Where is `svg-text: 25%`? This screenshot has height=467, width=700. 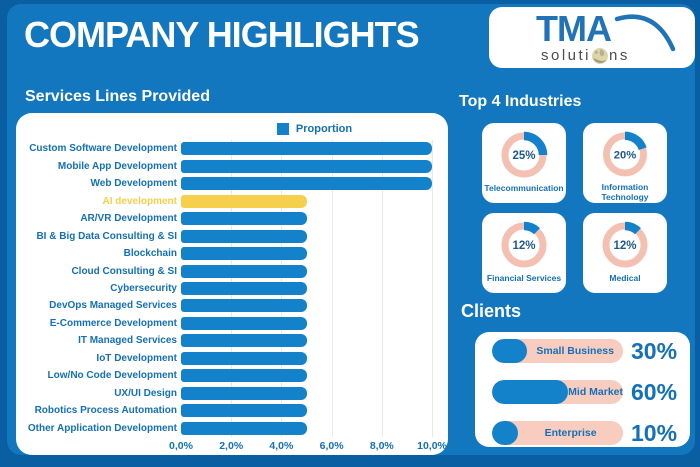 svg-text: 25% is located at coordinates (523, 156).